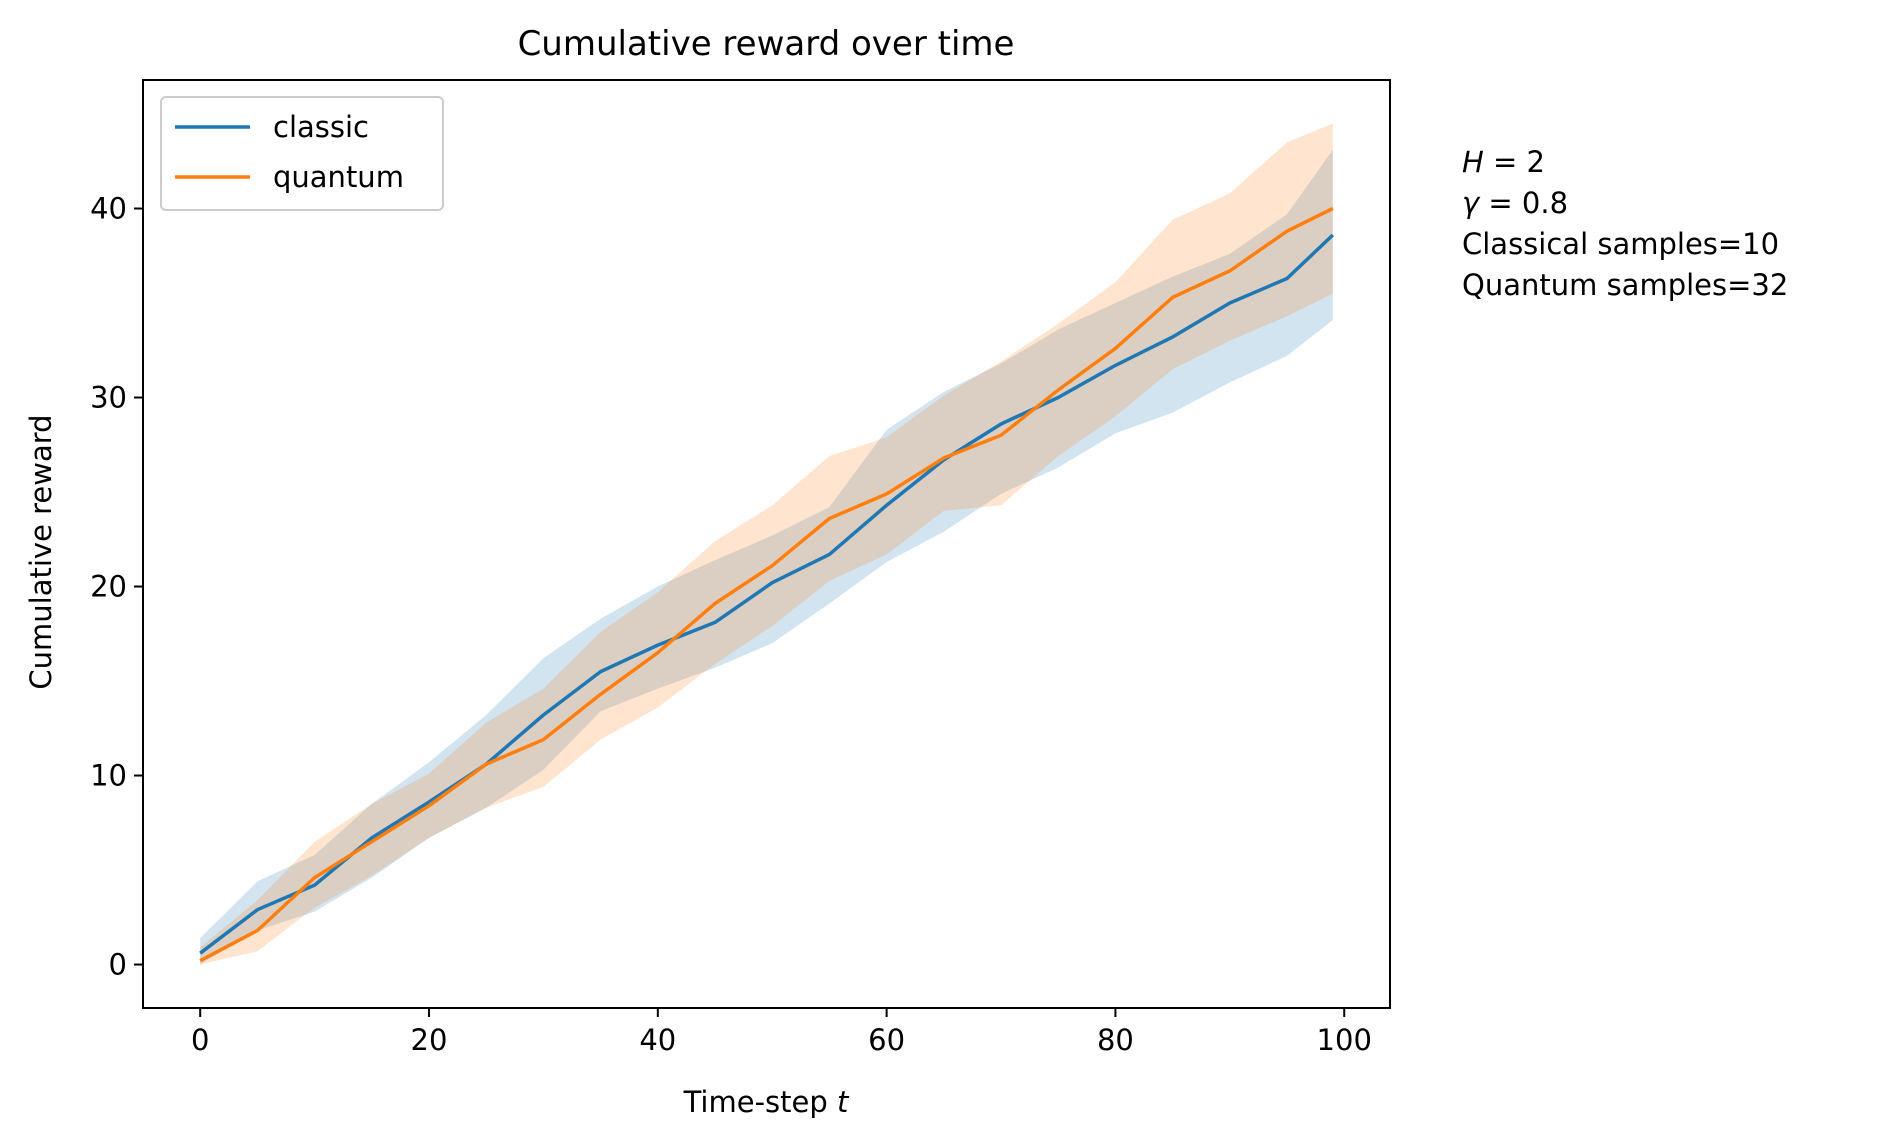 The image size is (1877, 1138). What do you see at coordinates (338, 177) in the screenshot?
I see `legend-label-quantum: quantum` at bounding box center [338, 177].